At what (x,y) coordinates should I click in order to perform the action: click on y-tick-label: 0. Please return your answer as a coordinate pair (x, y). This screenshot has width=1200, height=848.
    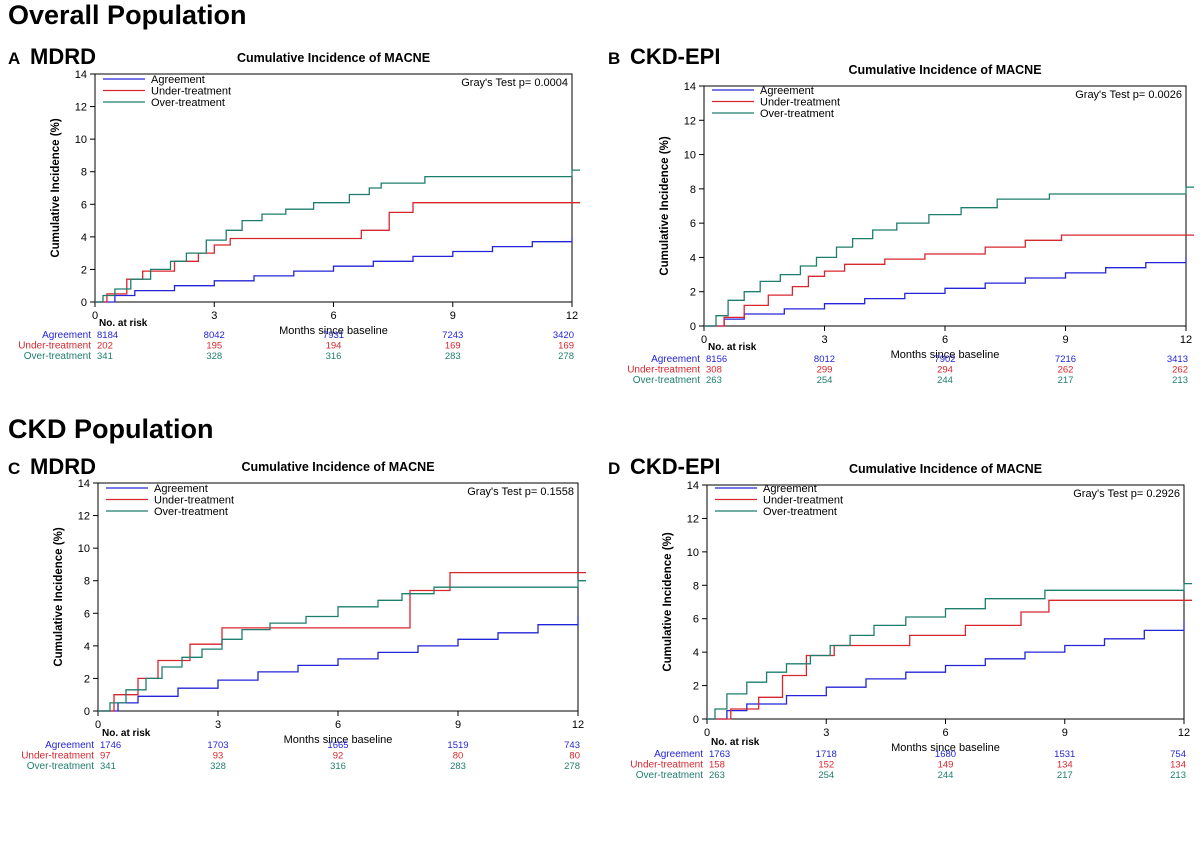
    Looking at the image, I should click on (84, 303).